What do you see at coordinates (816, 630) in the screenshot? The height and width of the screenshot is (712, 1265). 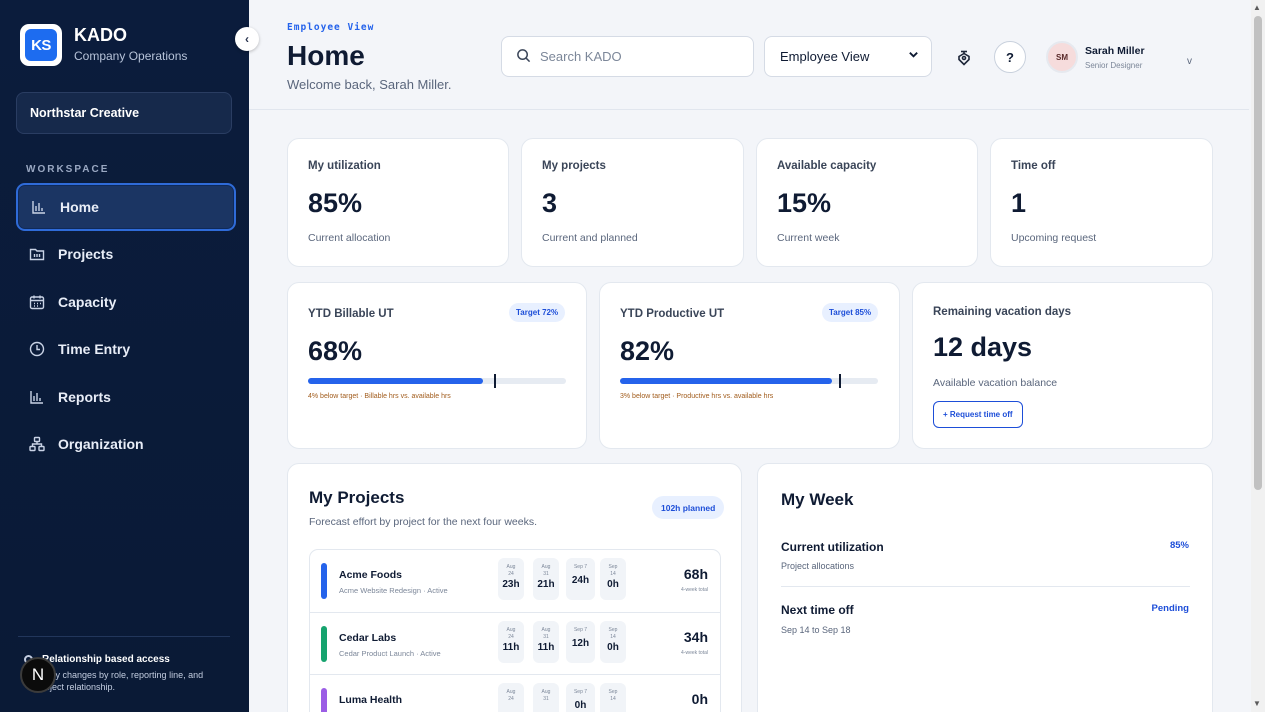 I see `week-row-sub: Sep 14 to Sep 18` at bounding box center [816, 630].